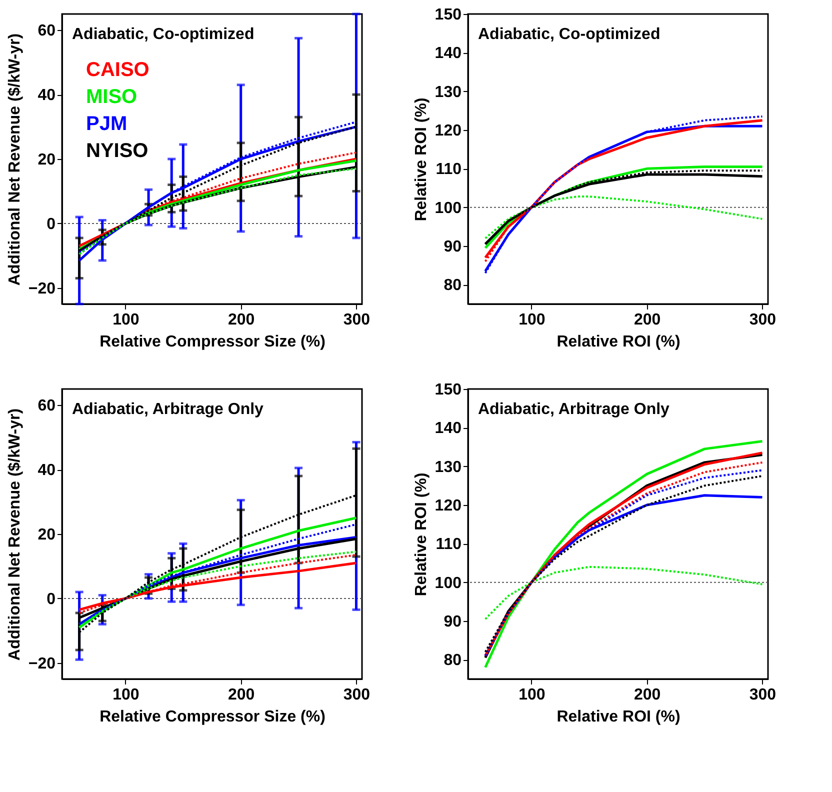  I want to click on text: NYISO, so click(117, 151).